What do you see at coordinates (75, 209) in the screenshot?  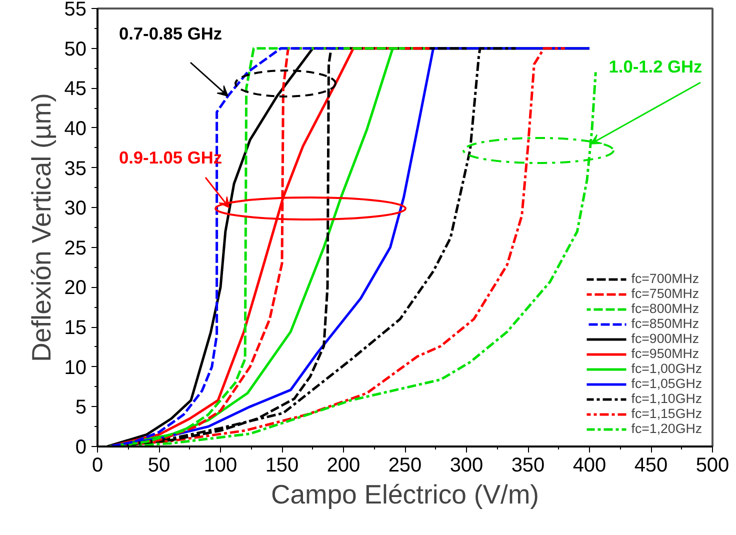 I see `y-tick-label: 30` at bounding box center [75, 209].